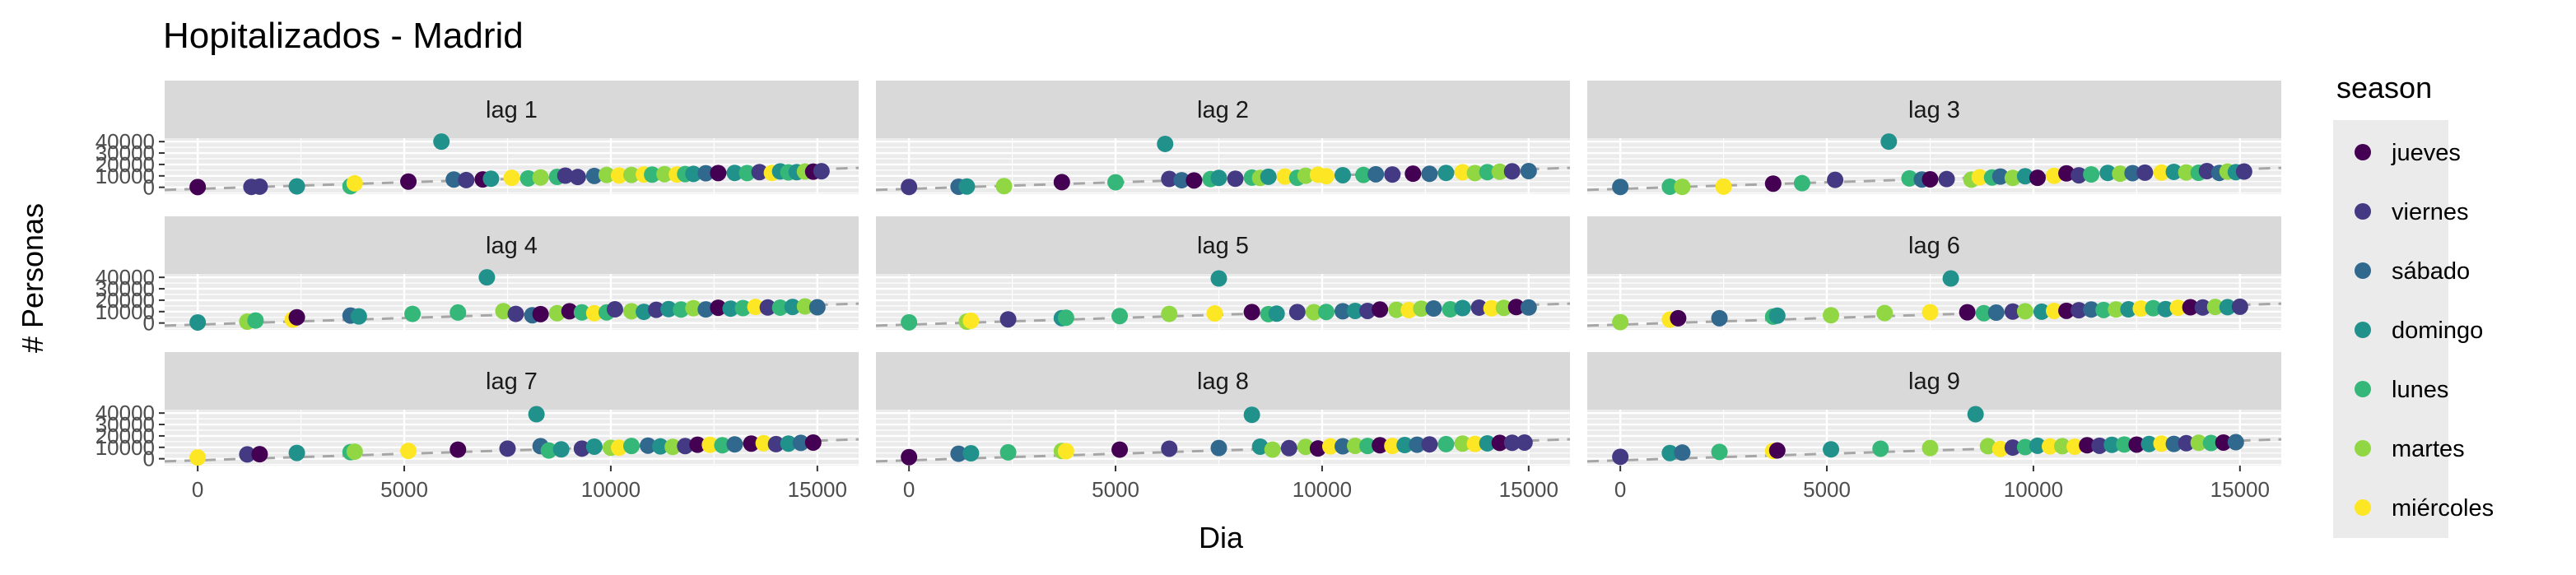 Image resolution: width=2576 pixels, height=575 pixels. What do you see at coordinates (2428, 449) in the screenshot?
I see `legend-label: martes` at bounding box center [2428, 449].